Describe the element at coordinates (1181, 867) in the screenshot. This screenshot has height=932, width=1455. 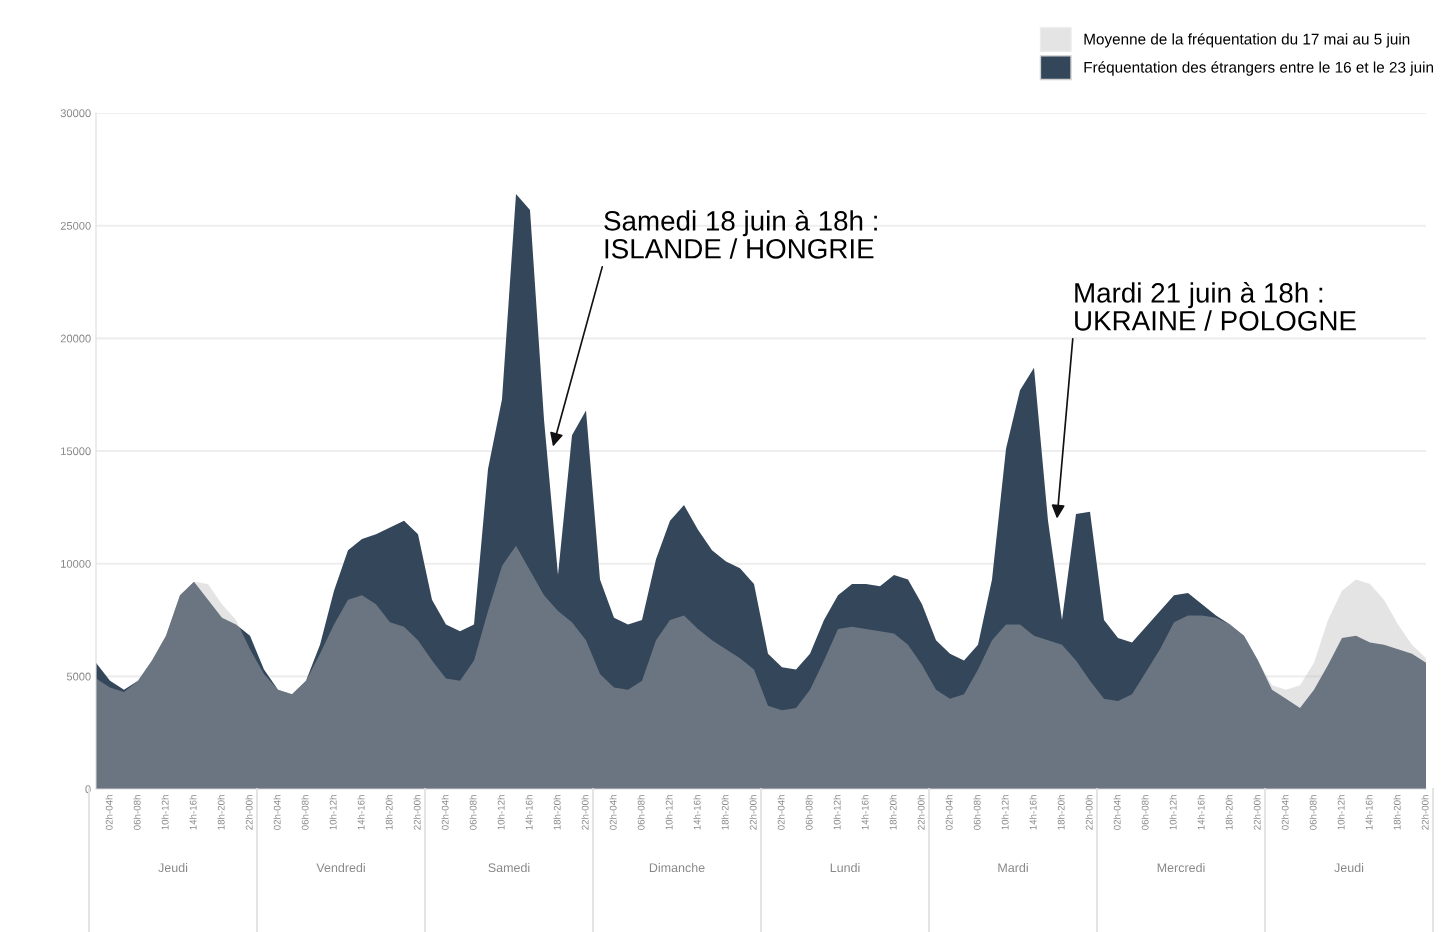
I see `text: Mercredi` at that location.